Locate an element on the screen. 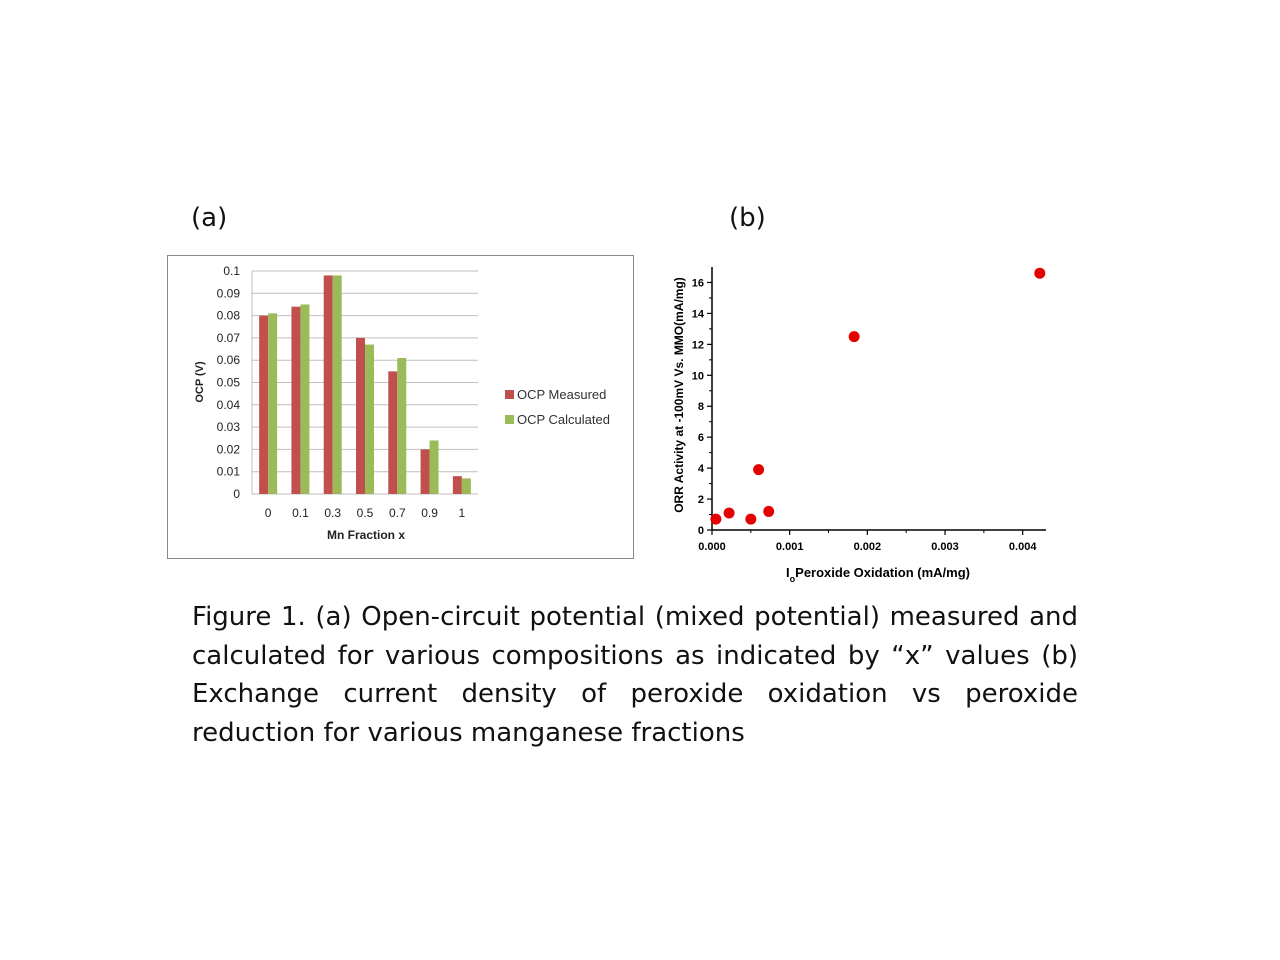 Image resolution: width=1280 pixels, height=960 pixels. x-axis-title: Mn Fraction x is located at coordinates (366, 535).